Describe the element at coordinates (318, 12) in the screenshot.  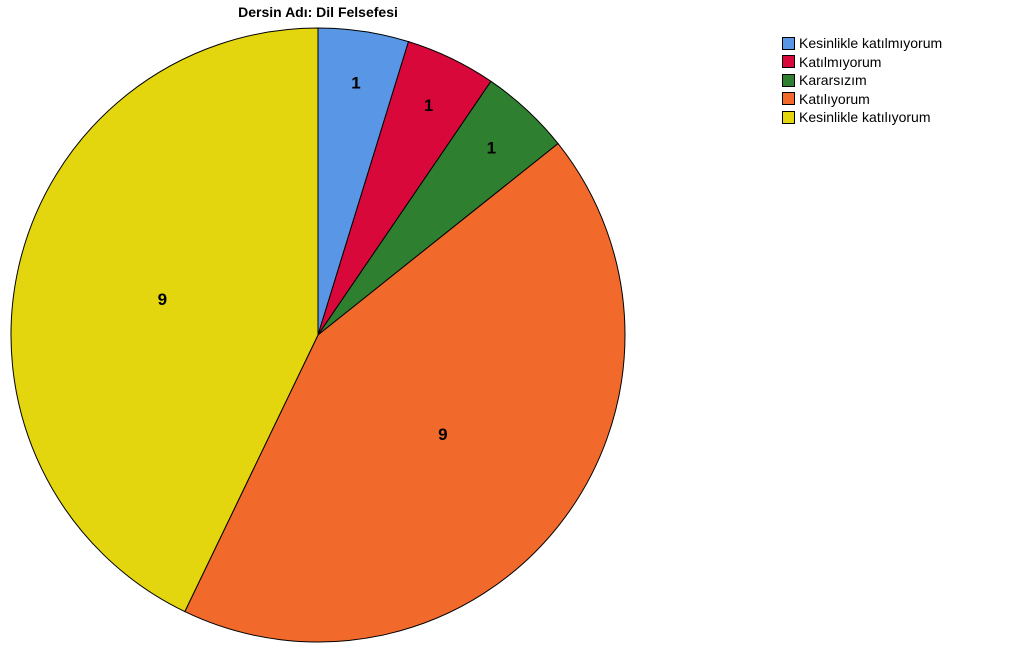
I see `chart-title: Dersin Adı: Dil Felsefesi` at that location.